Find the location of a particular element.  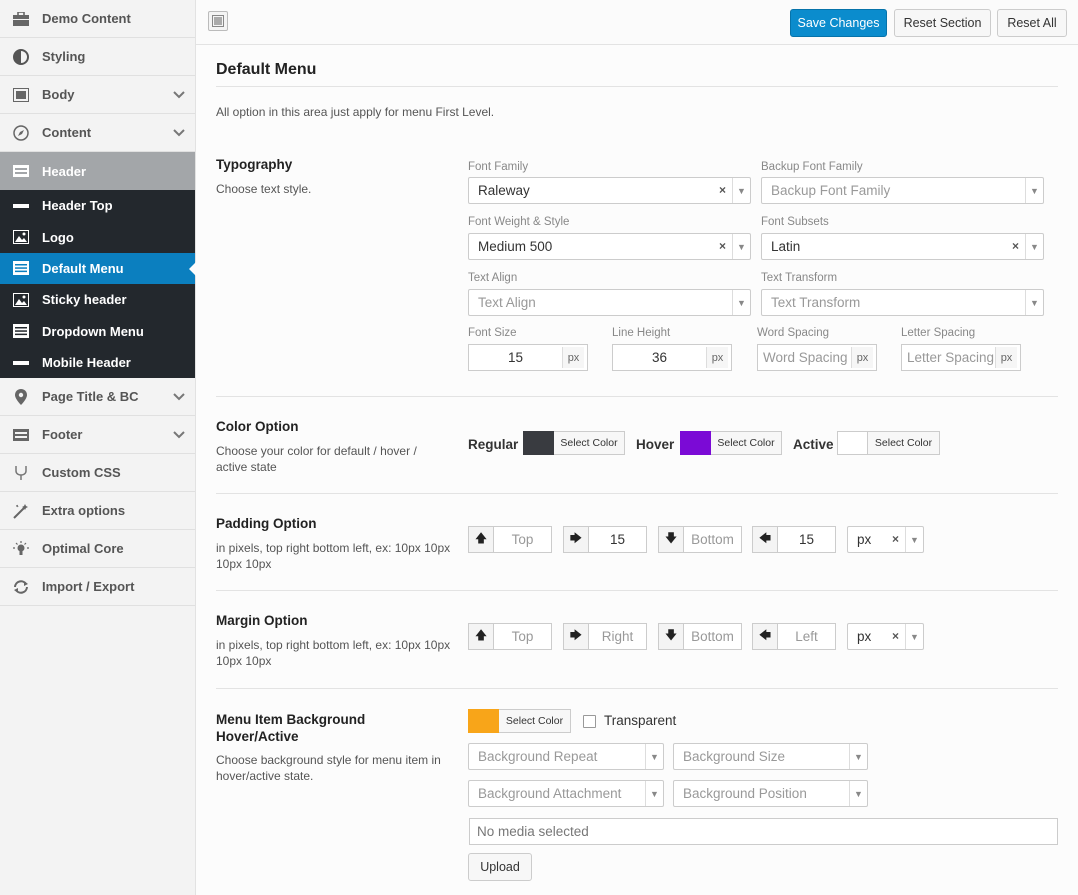

text-align-label: Text Align is located at coordinates (493, 278).